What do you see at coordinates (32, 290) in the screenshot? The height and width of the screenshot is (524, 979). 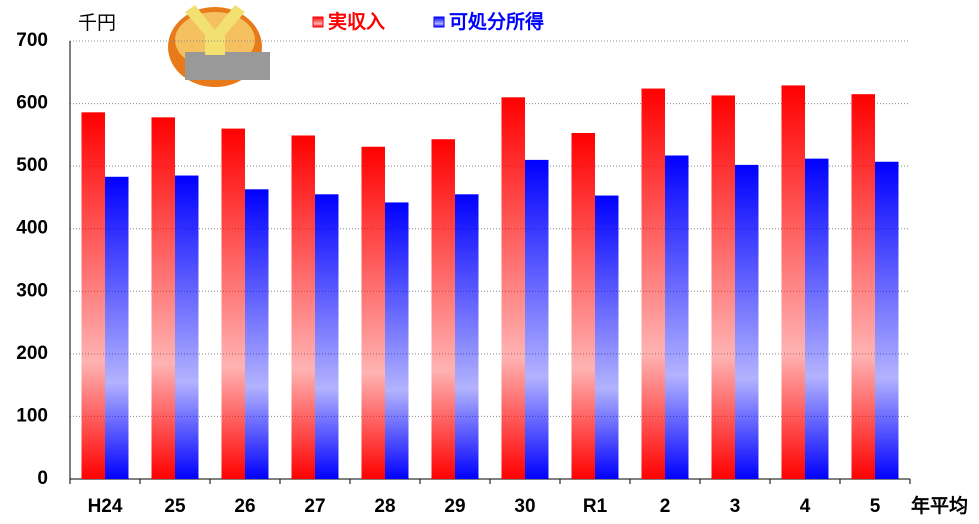 I see `y-tick-label: 300` at bounding box center [32, 290].